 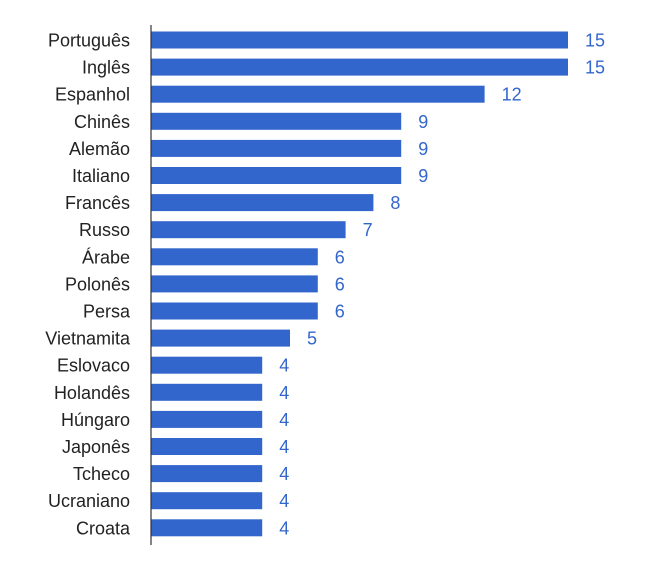 What do you see at coordinates (97, 203) in the screenshot?
I see `category-label: Francês` at bounding box center [97, 203].